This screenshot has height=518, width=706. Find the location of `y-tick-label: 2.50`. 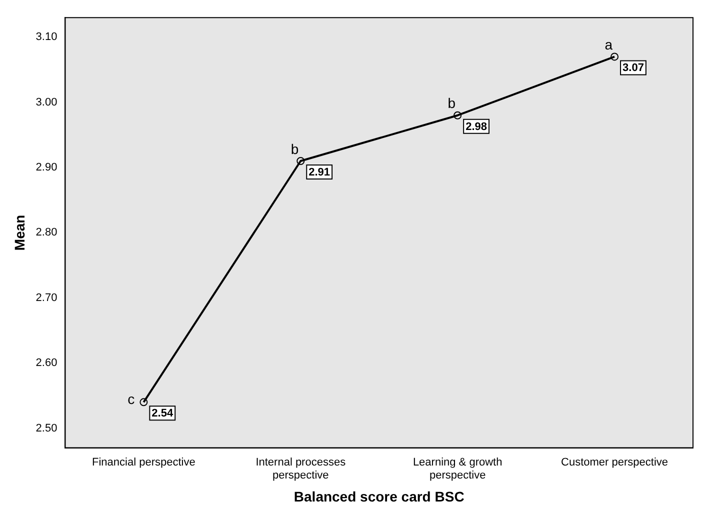

y-tick-label: 2.50 is located at coordinates (47, 428).